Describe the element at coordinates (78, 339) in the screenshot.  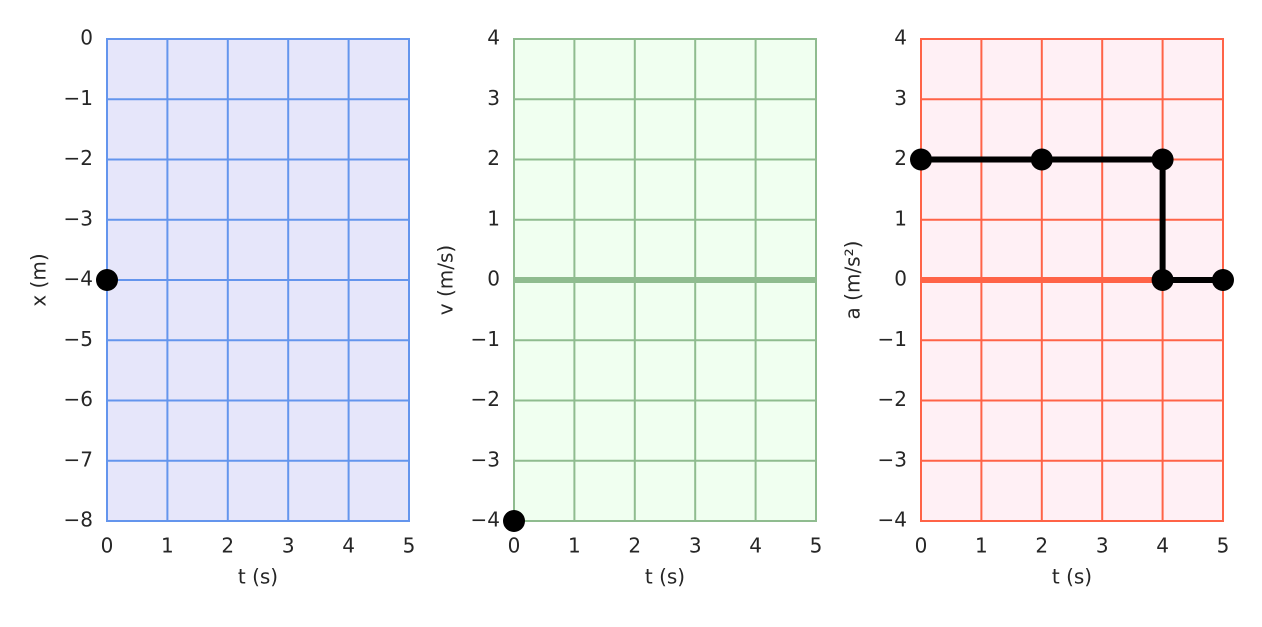
I see `y-tick-label: −5` at that location.